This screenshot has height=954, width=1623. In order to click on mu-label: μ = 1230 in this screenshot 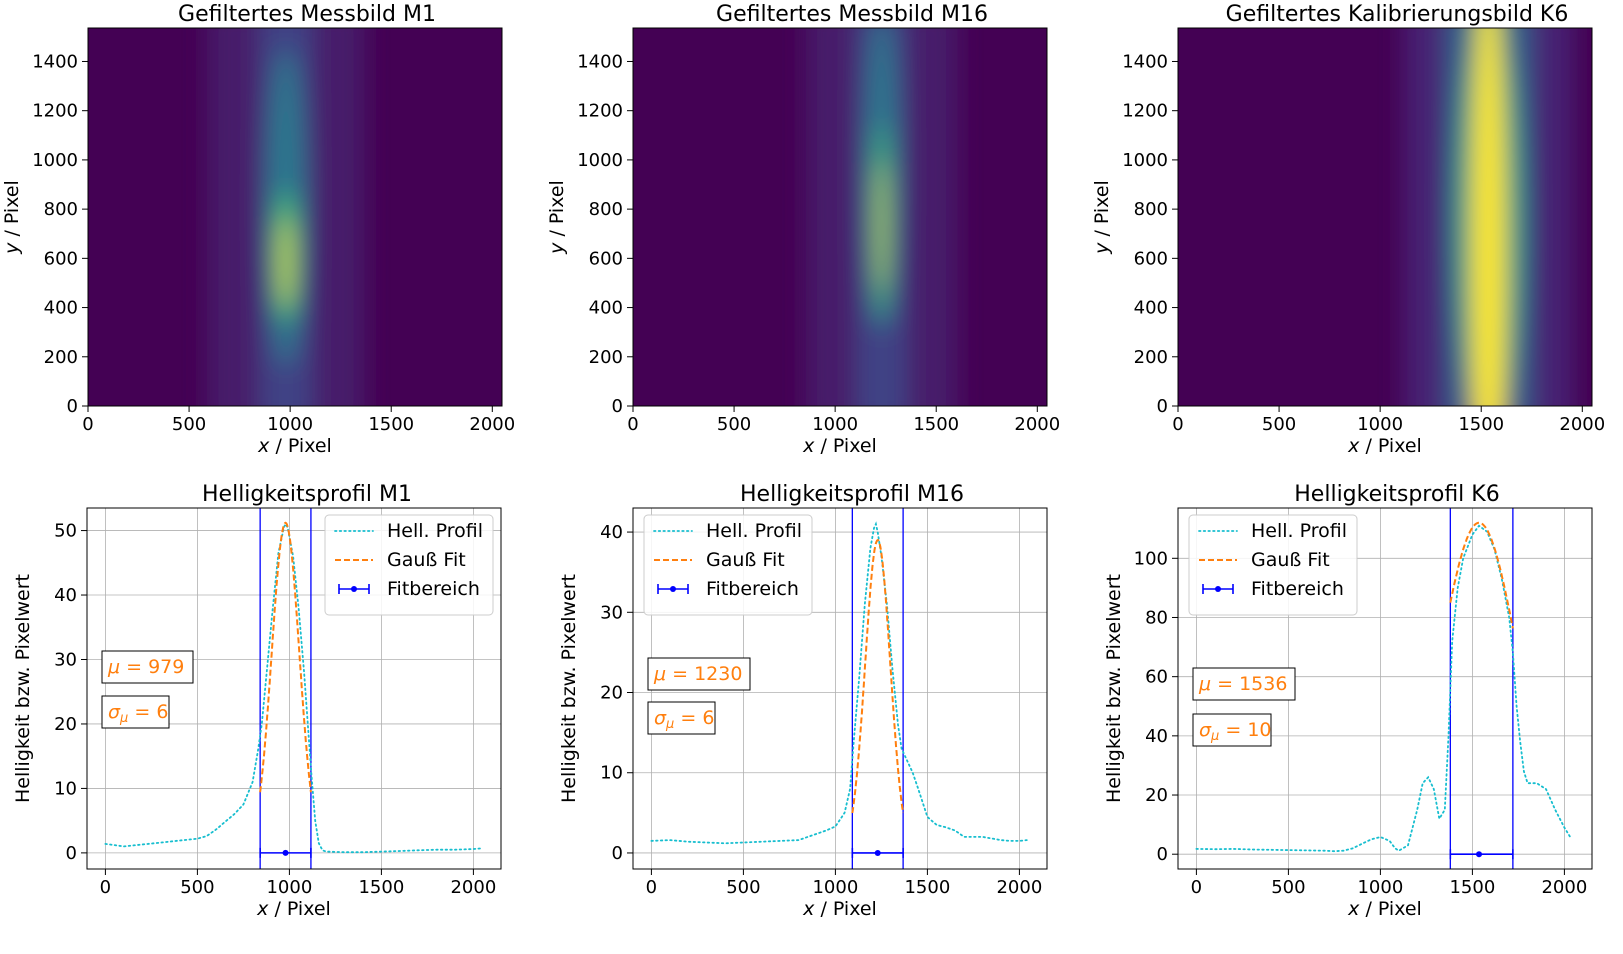, I will do `click(697, 674)`.